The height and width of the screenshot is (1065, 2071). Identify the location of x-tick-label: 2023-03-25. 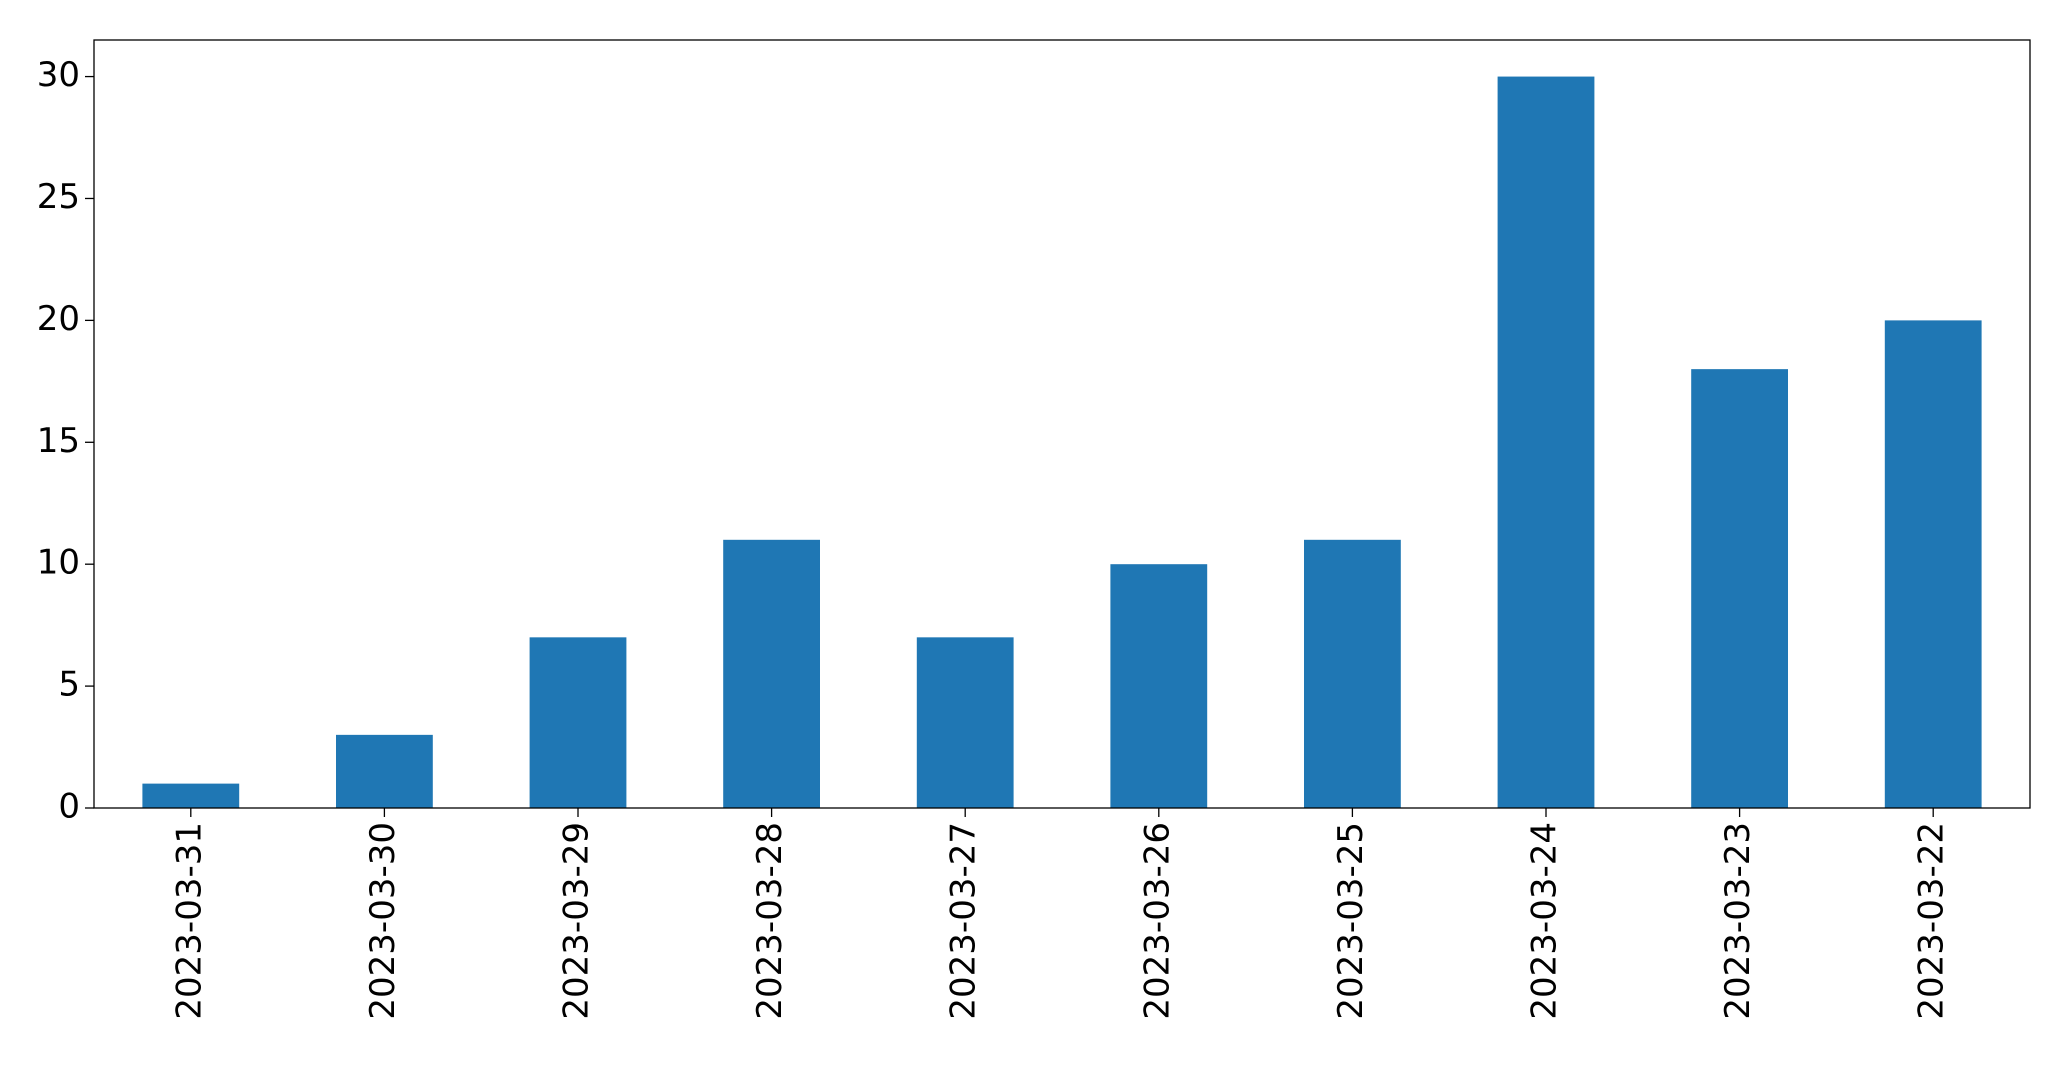
(1351, 921).